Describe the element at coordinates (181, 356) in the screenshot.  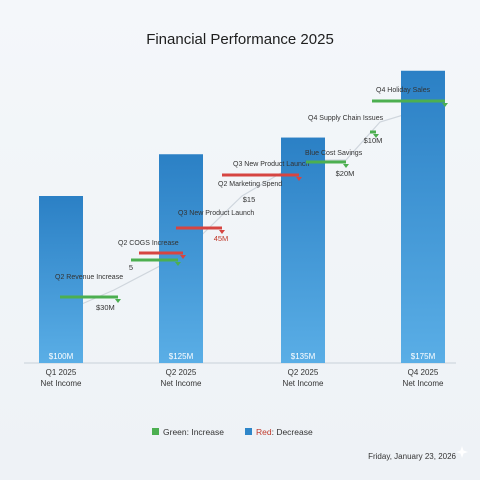
I see `bar-value-label: $125M` at that location.